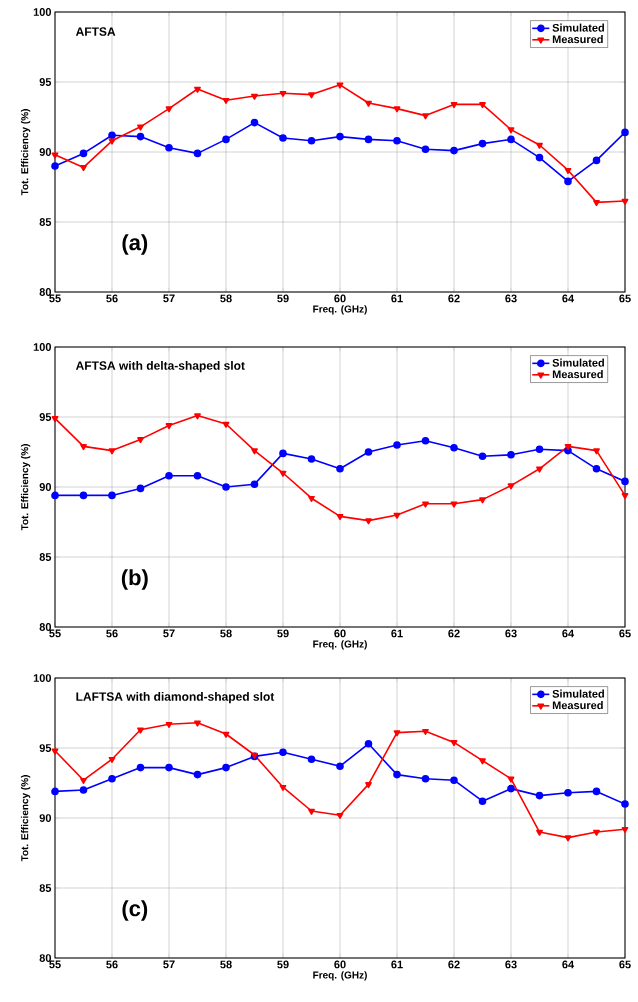  What do you see at coordinates (175, 698) in the screenshot?
I see `text: LAFTSA with diamond-shaped slot` at bounding box center [175, 698].